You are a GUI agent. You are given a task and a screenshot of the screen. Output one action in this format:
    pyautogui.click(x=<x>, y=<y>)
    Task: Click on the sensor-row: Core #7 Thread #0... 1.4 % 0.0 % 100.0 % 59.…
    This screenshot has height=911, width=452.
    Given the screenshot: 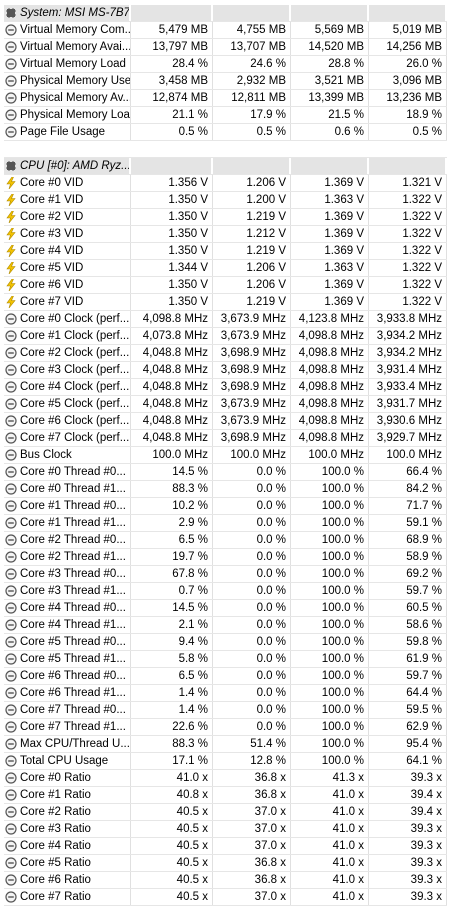 What is the action you would take?
    pyautogui.click(x=225, y=710)
    